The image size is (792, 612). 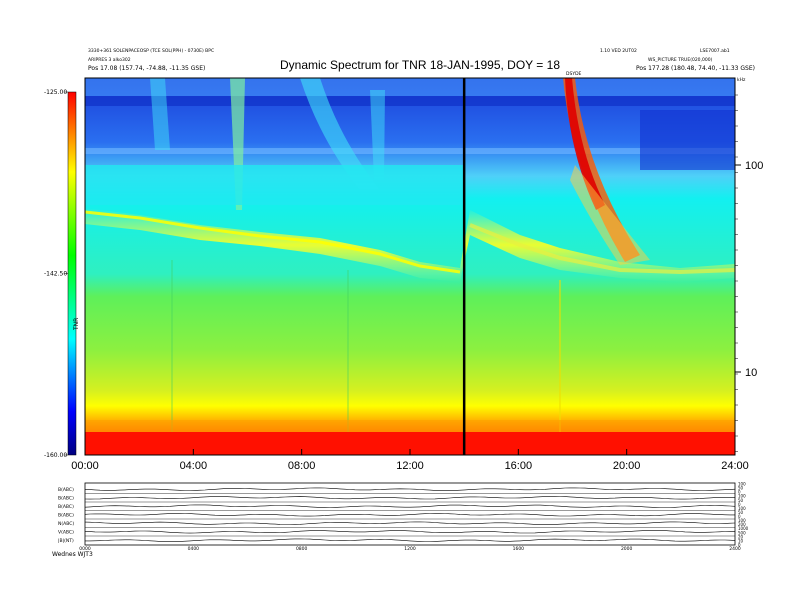 I want to click on header-right-line2: WS_PICTURE TRUE(020,000), so click(x=680, y=60).